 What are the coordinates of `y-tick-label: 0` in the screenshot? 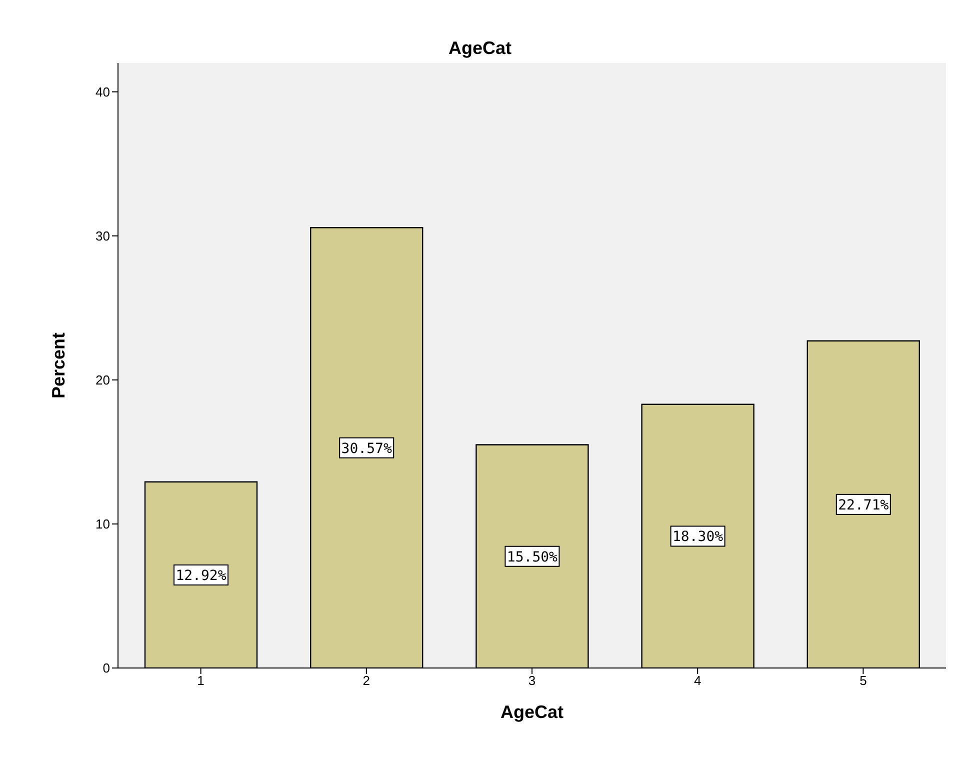 It's located at (106, 668).